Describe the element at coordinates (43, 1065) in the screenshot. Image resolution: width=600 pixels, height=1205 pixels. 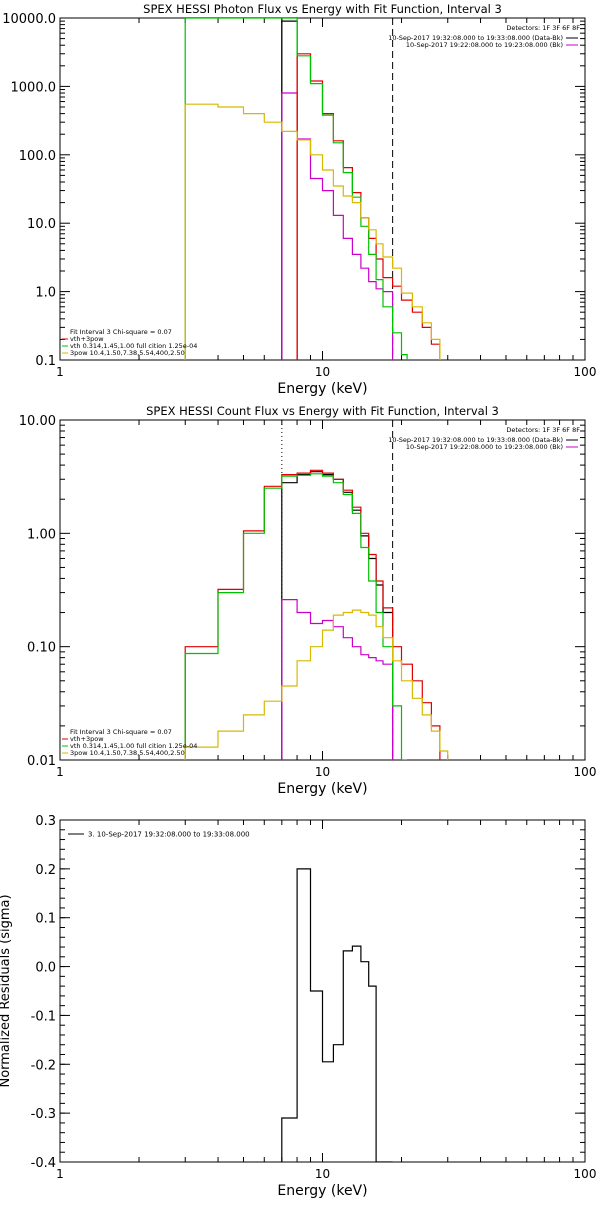
I see `y-tick-label: -0.2` at that location.